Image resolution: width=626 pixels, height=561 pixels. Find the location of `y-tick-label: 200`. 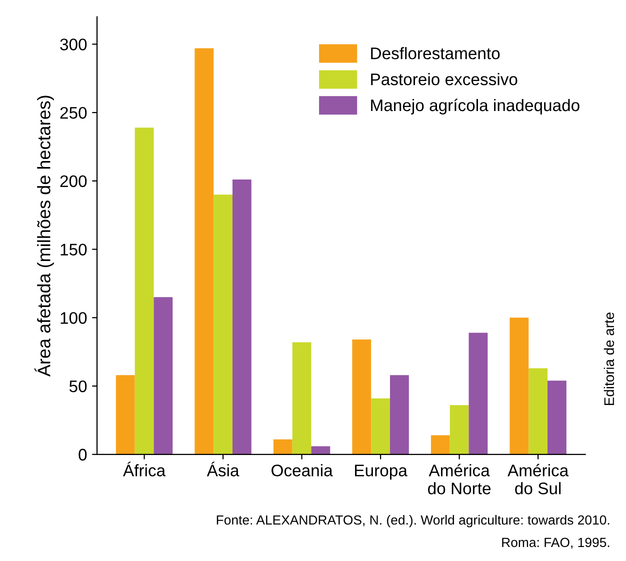

y-tick-label: 200 is located at coordinates (73, 181).